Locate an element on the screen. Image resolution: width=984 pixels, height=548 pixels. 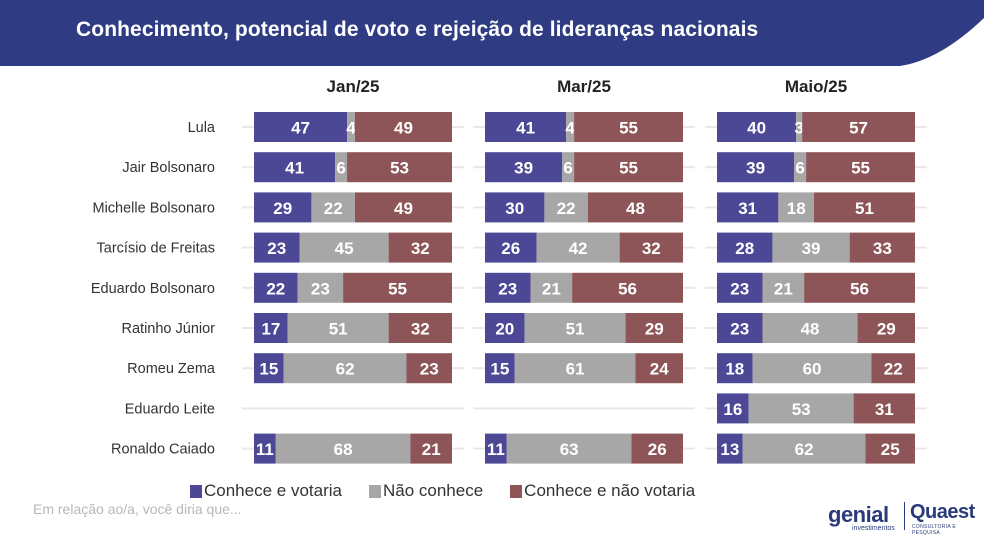
legend-swatch-reject is located at coordinates (516, 491).